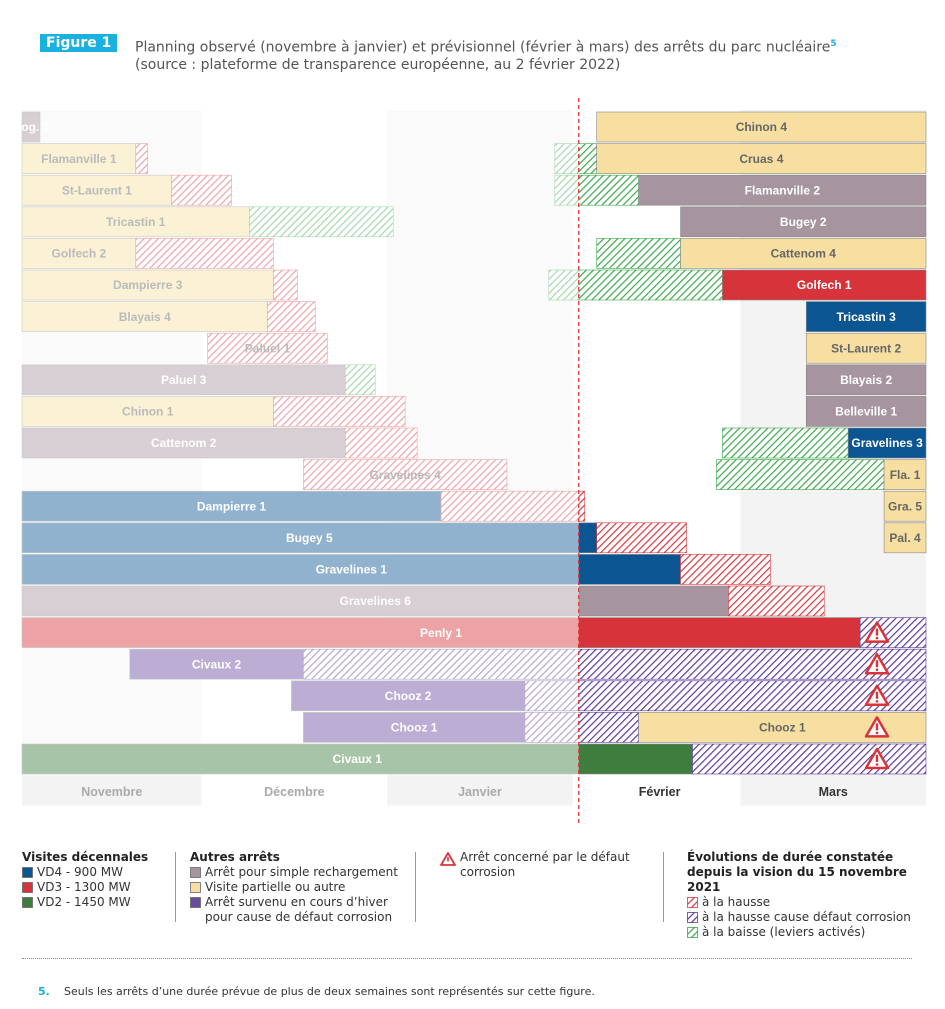 The height and width of the screenshot is (1009, 945). I want to click on legend-label: VD4 - 900 MW, so click(80, 872).